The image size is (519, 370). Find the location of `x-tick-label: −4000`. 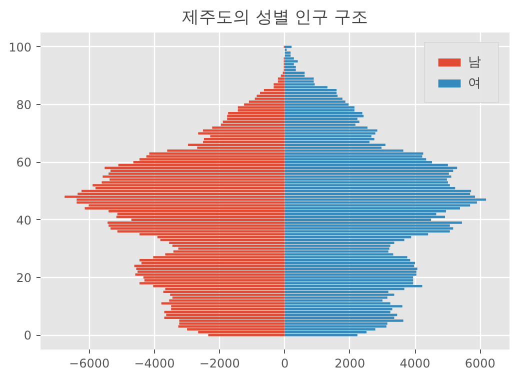

x-tick-label: −4000 is located at coordinates (154, 363).